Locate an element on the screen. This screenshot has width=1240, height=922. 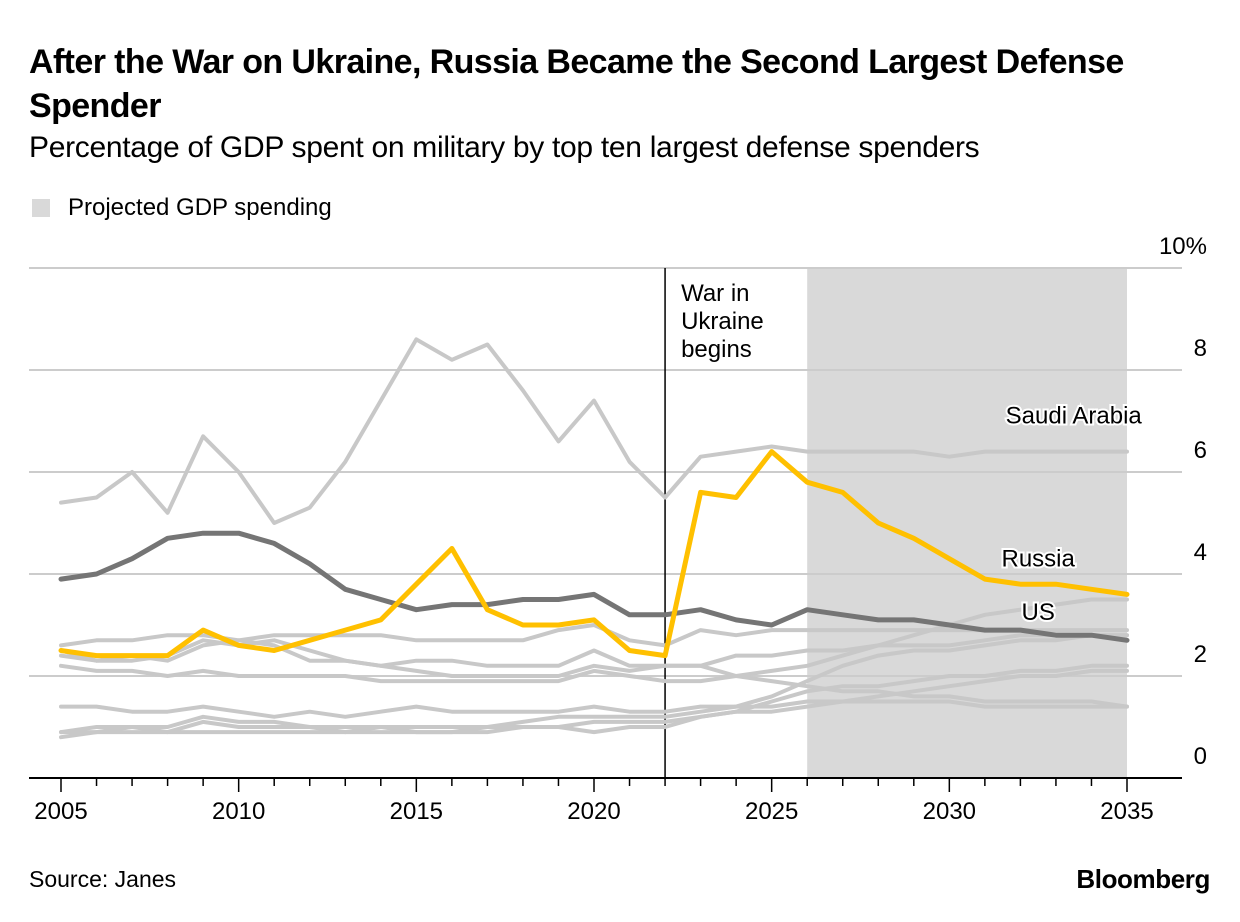
legend-label-projected: Projected GDP spending is located at coordinates (200, 207).